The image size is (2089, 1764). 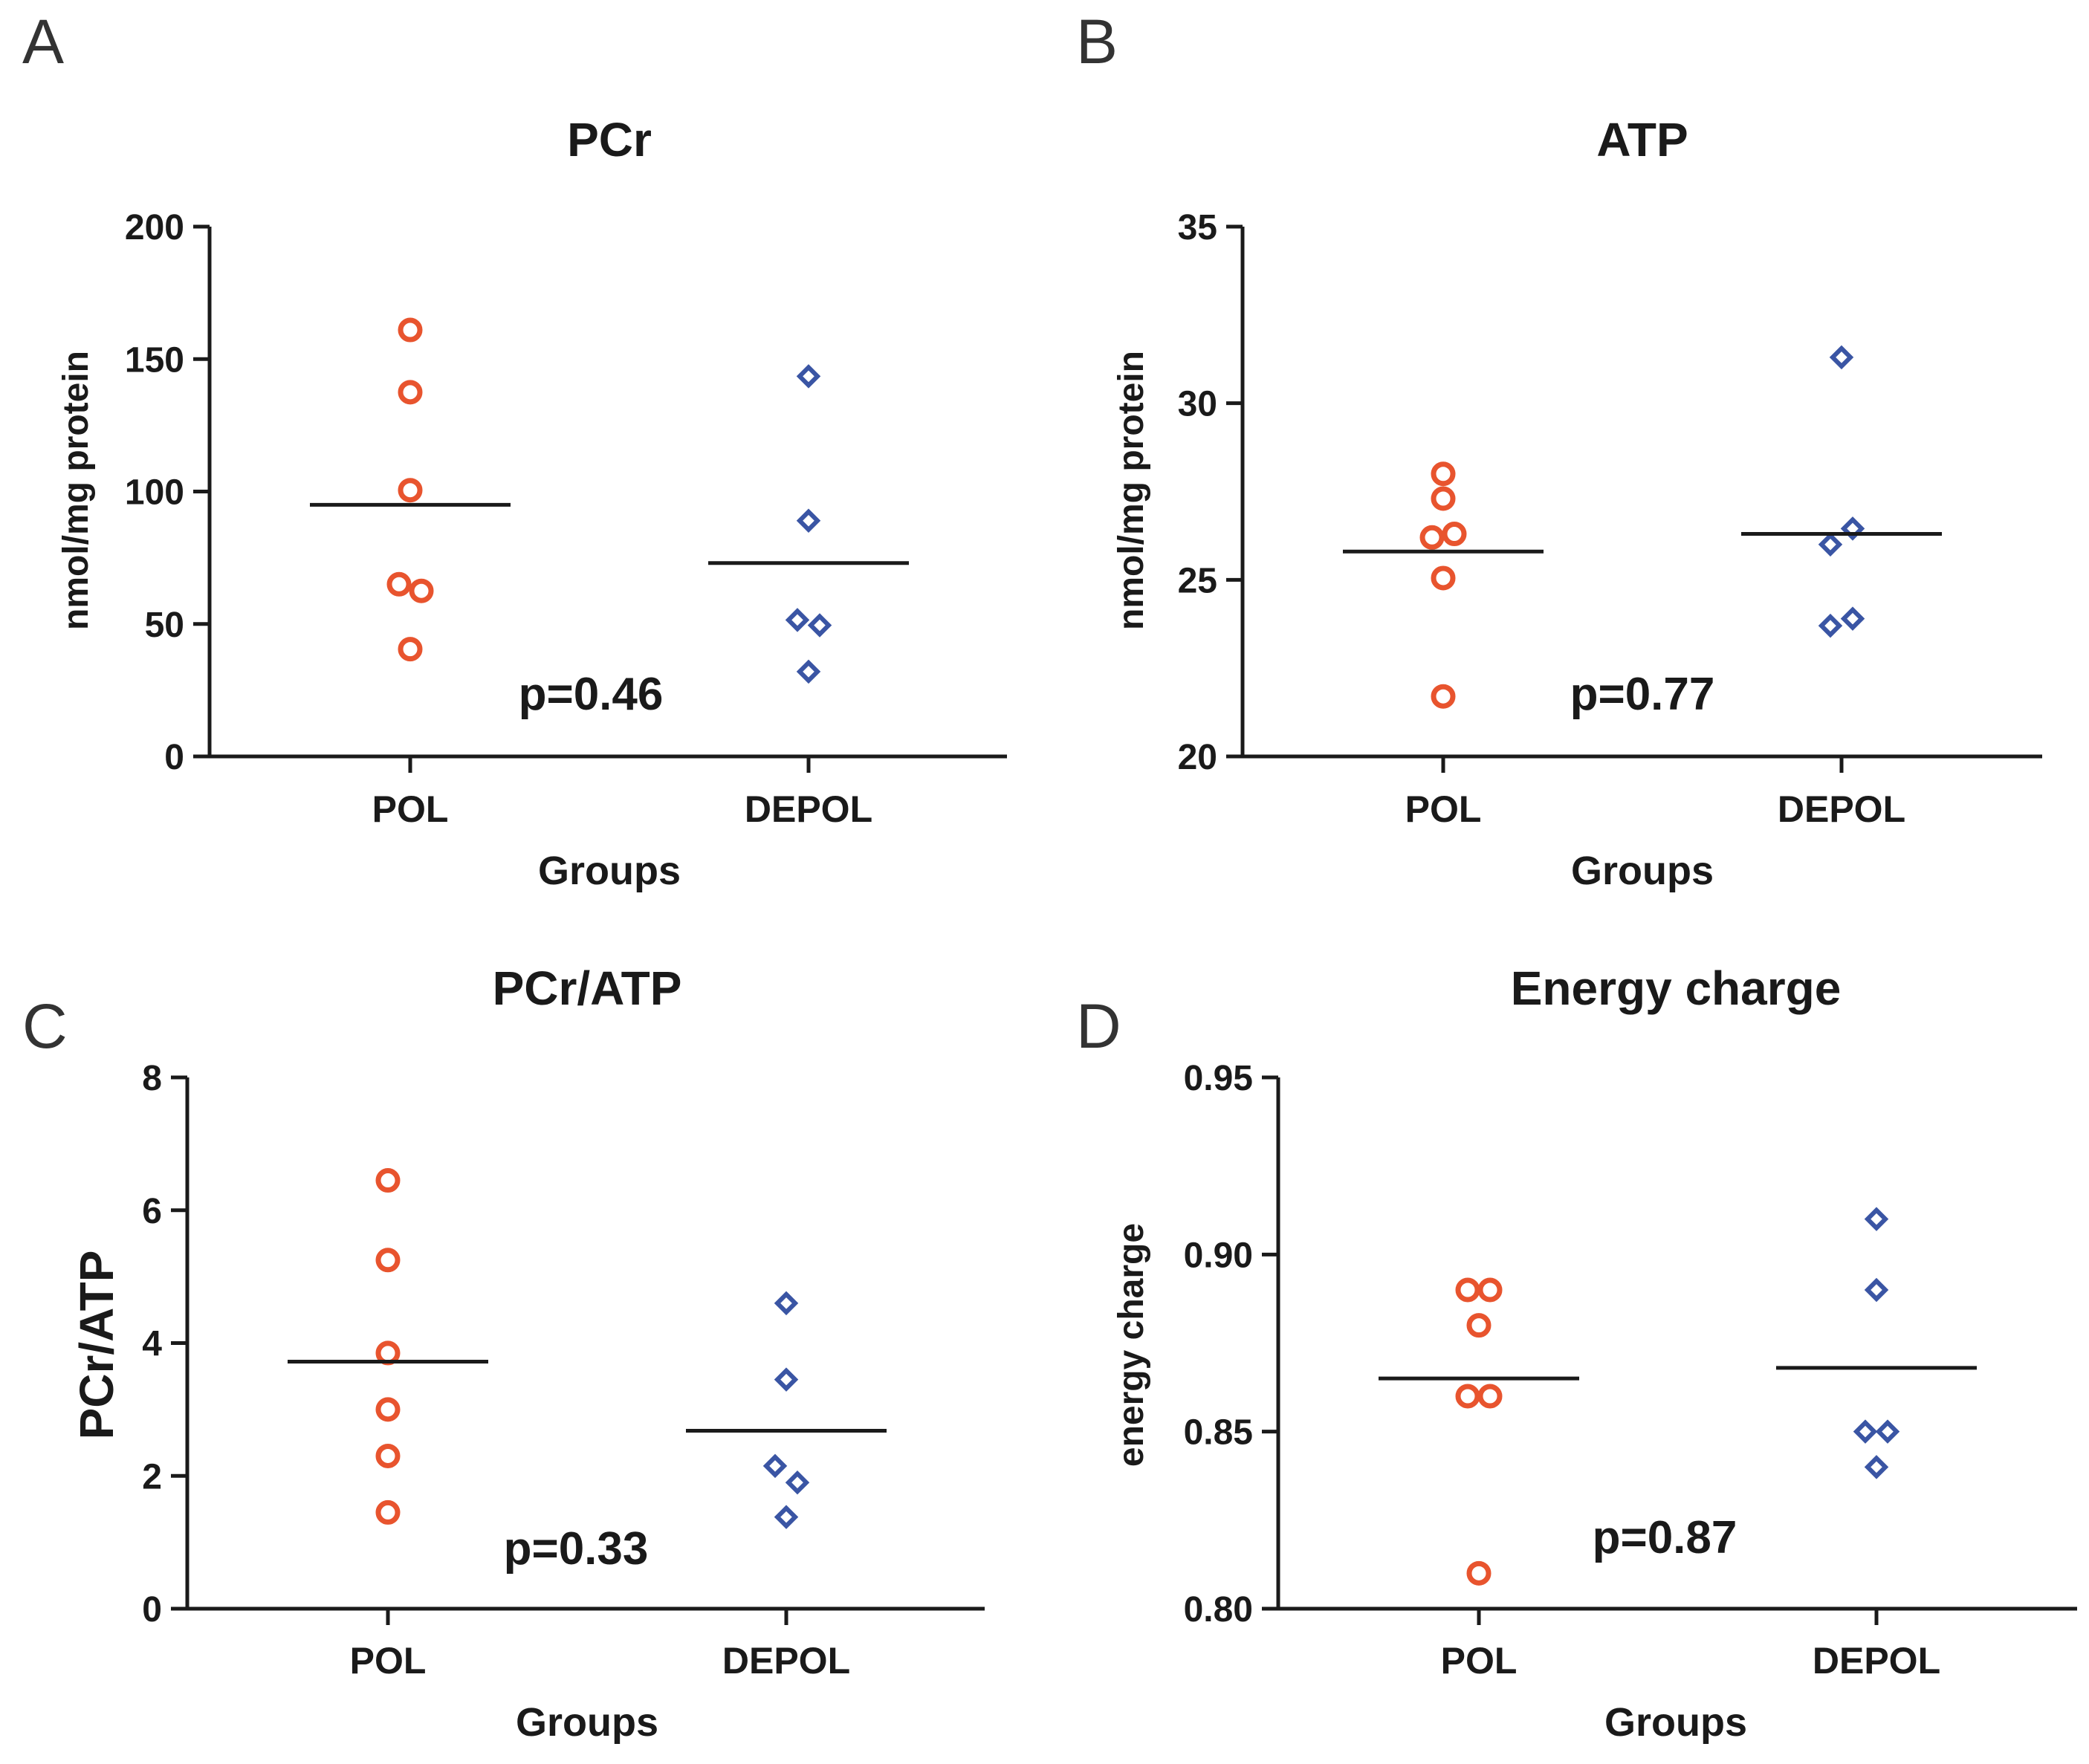 I want to click on chart-title: Energy charge, so click(x=1676, y=988).